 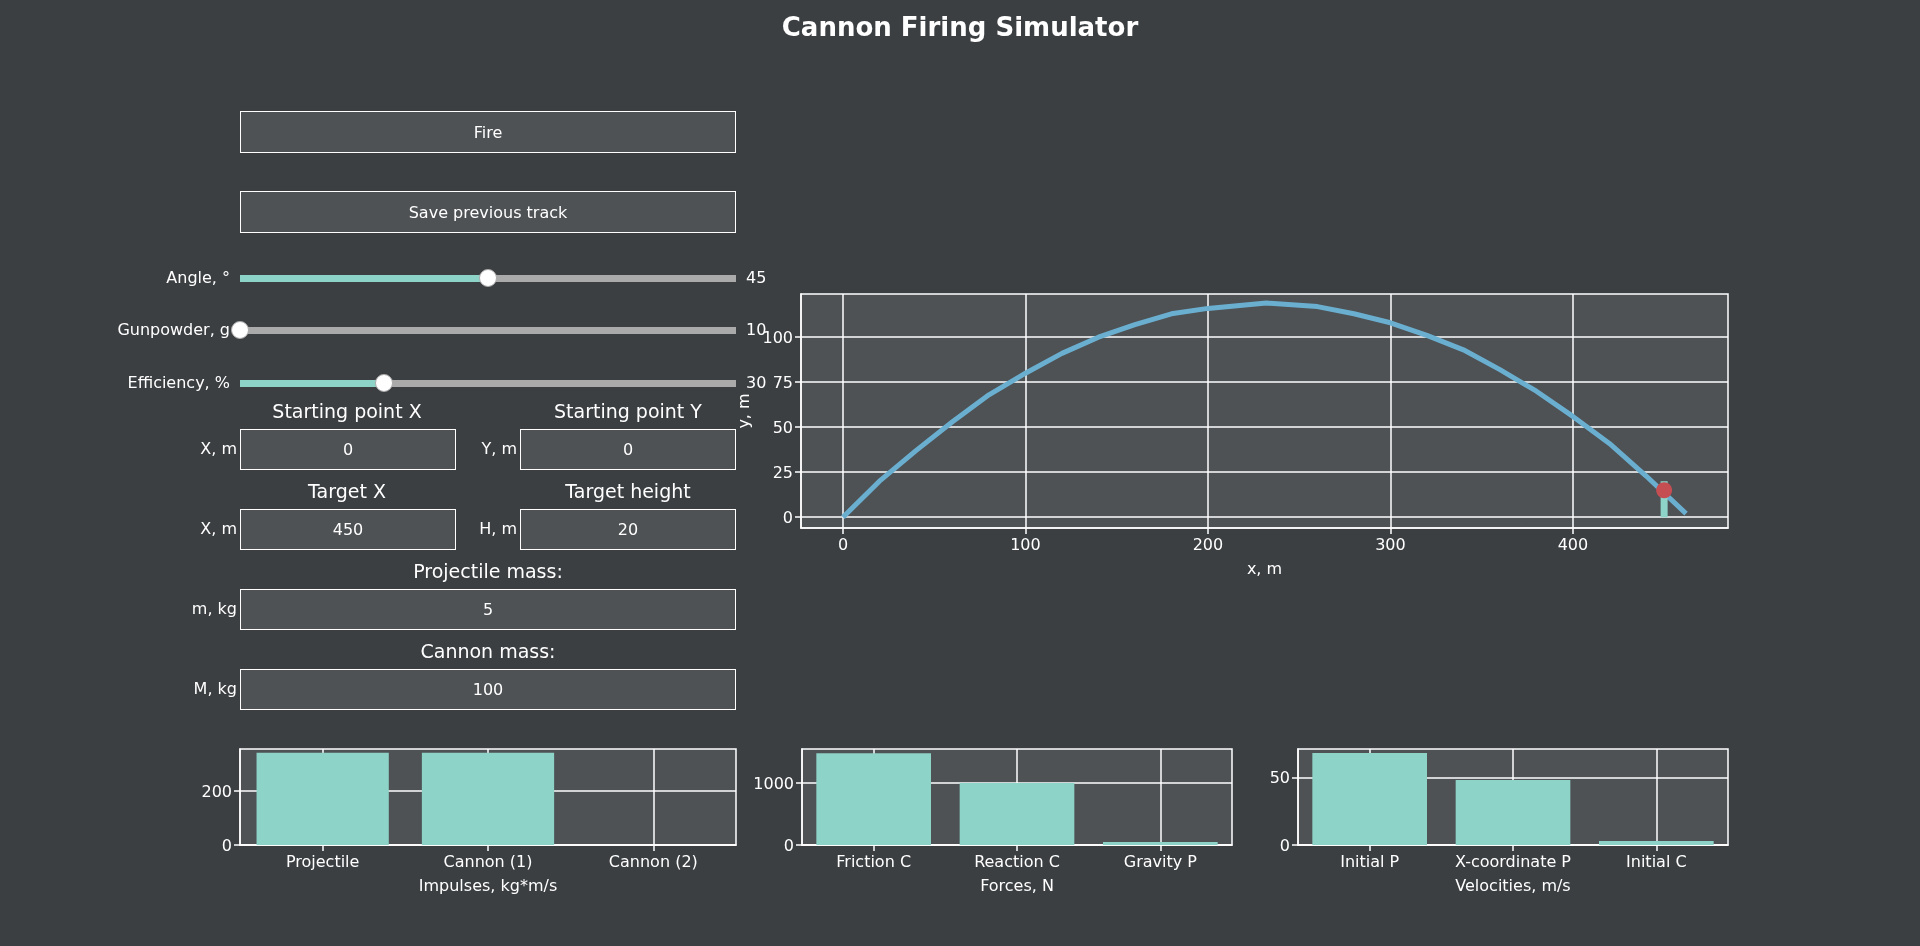 What do you see at coordinates (1370, 861) in the screenshot?
I see `x-tick-label: Initial P` at bounding box center [1370, 861].